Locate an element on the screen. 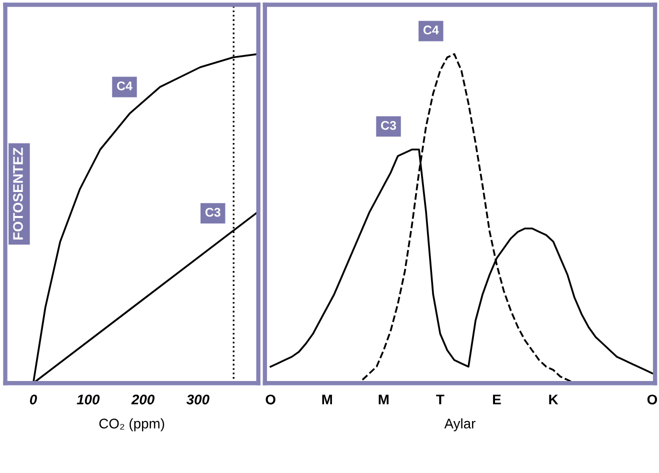  y-axis-title: FOTOSENTEZ is located at coordinates (18, 194).